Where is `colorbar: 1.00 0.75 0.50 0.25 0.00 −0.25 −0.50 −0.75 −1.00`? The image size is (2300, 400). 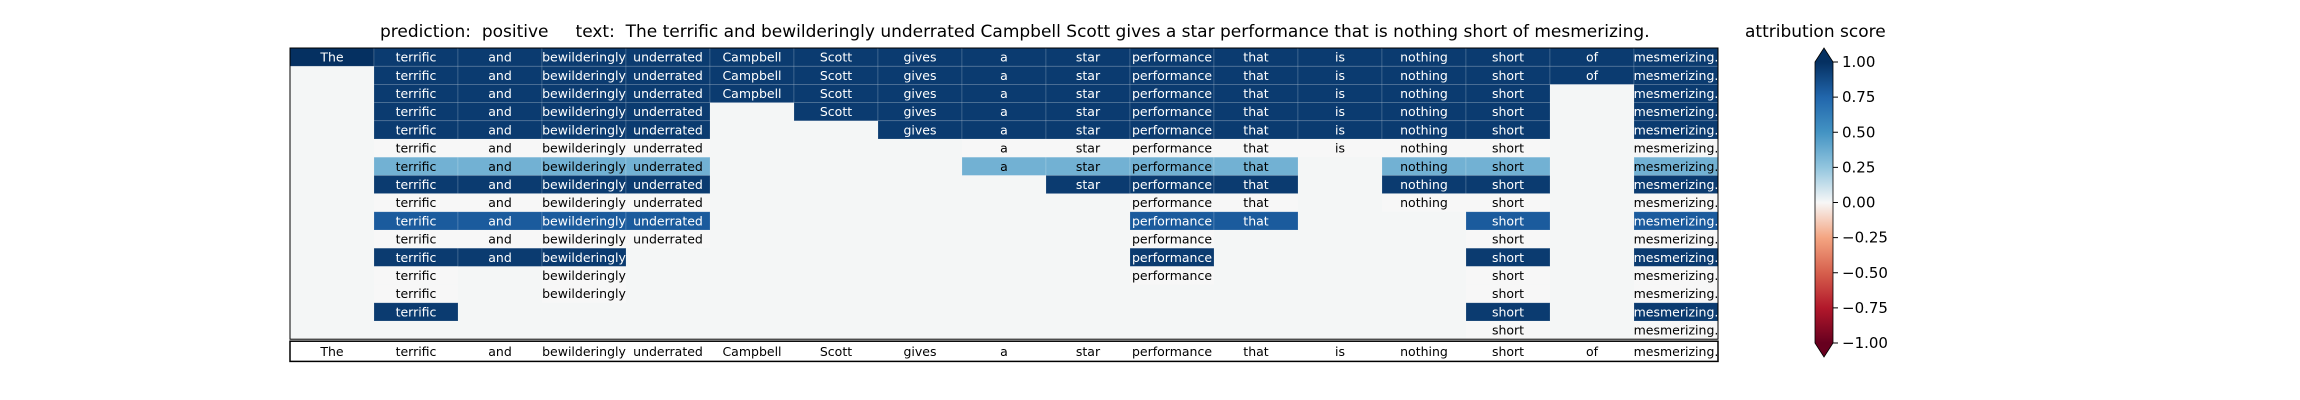 colorbar: 1.00 0.75 0.50 0.25 0.00 −0.25 −0.50 −0.75 −1.00 is located at coordinates (1851, 202).